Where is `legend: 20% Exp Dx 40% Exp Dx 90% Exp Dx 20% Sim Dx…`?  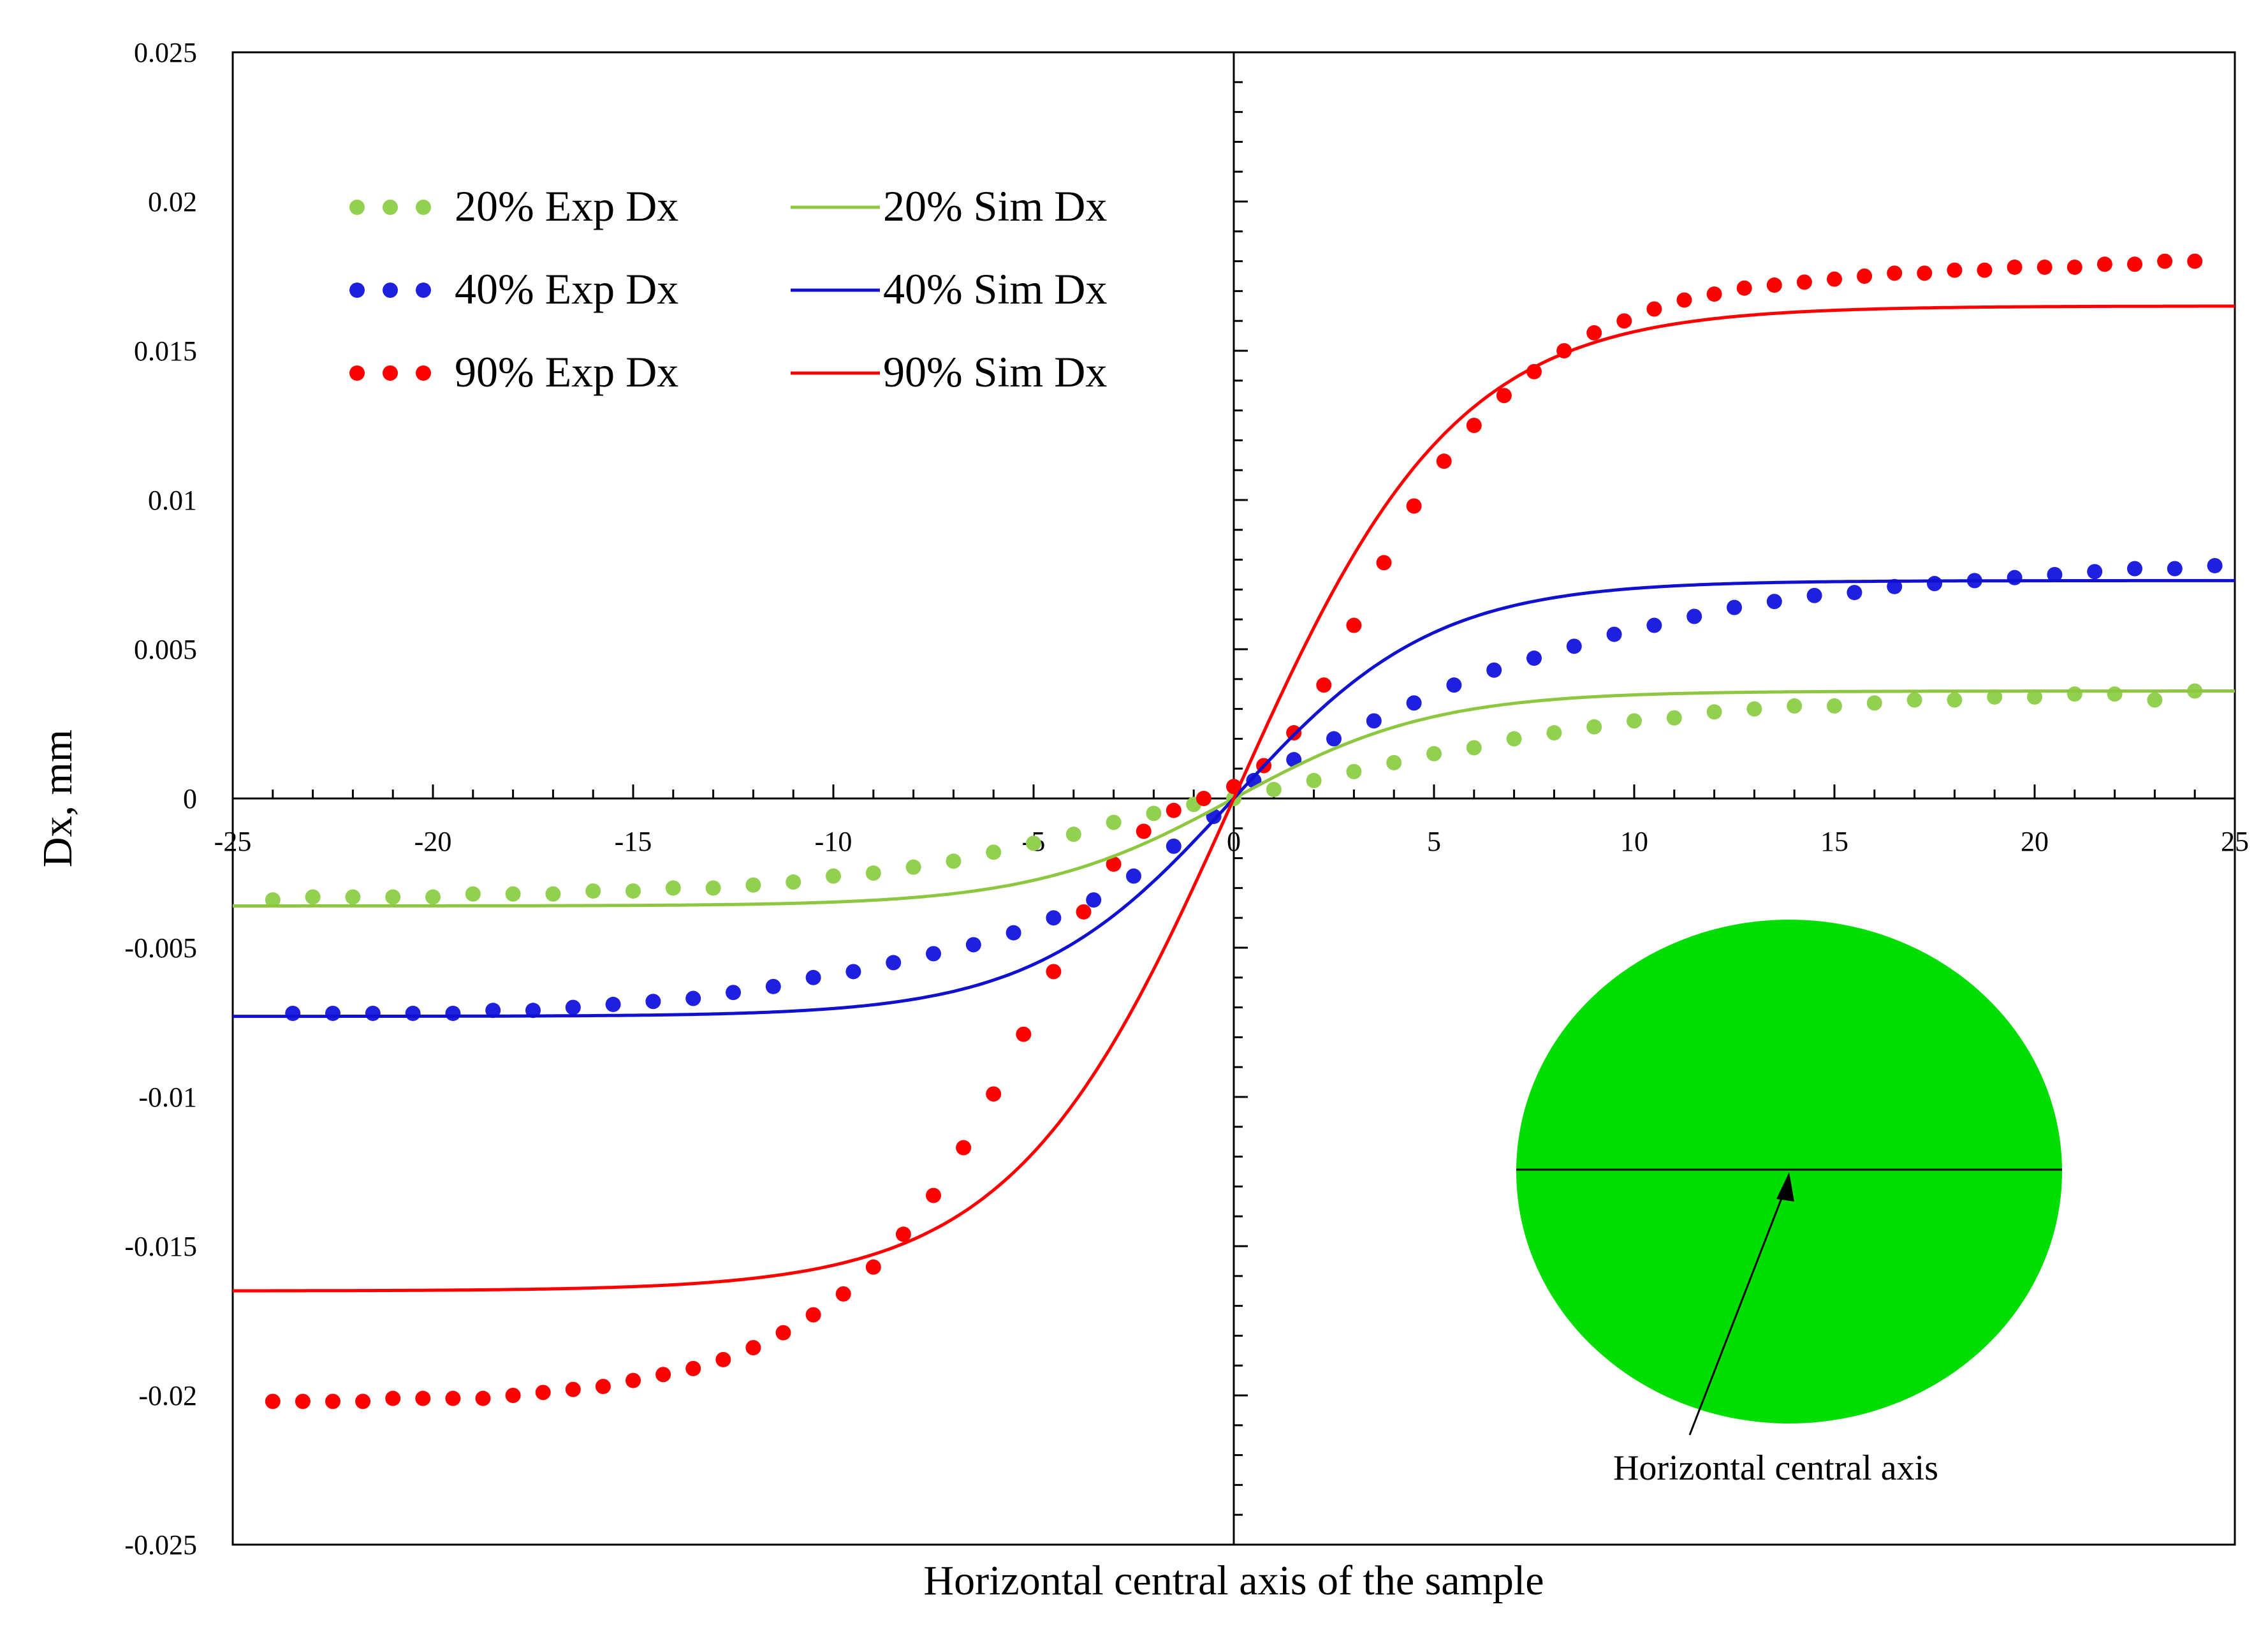 legend: 20% Exp Dx 40% Exp Dx 90% Exp Dx 20% Sim Dx… is located at coordinates (728, 289).